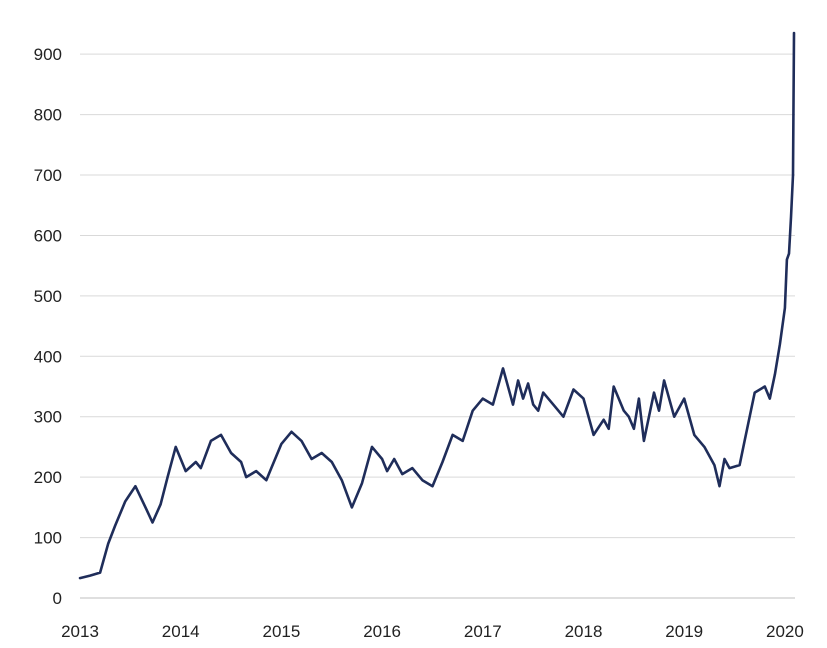 This screenshot has height=648, width=827. I want to click on x-tick-label: 2014, so click(181, 631).